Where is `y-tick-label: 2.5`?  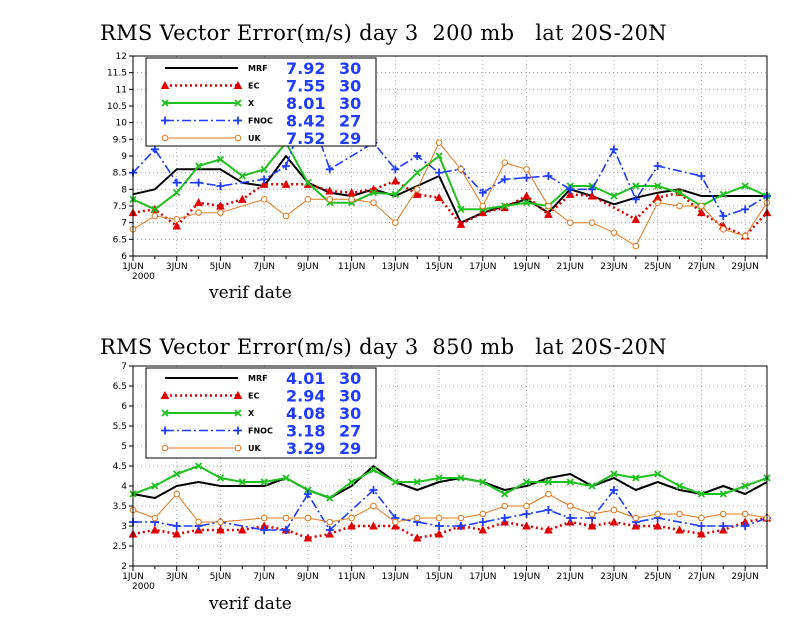 y-tick-label: 2.5 is located at coordinates (120, 547).